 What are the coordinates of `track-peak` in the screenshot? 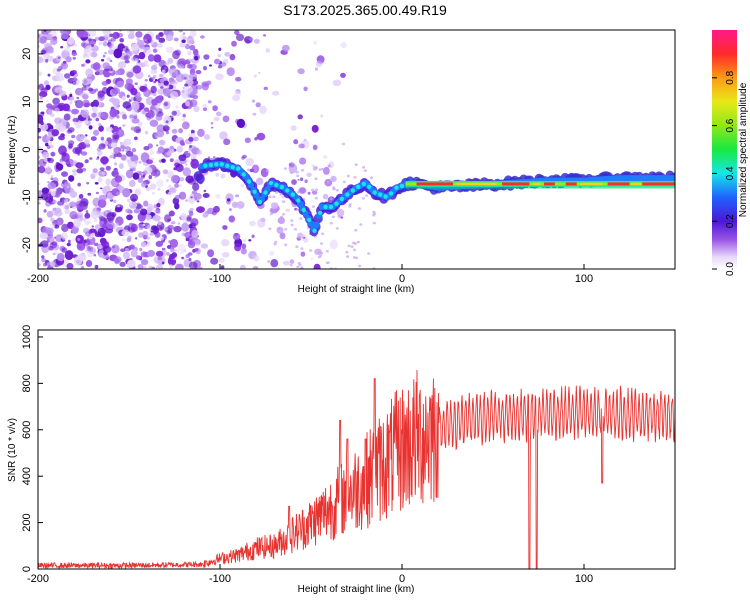 It's located at (636, 184).